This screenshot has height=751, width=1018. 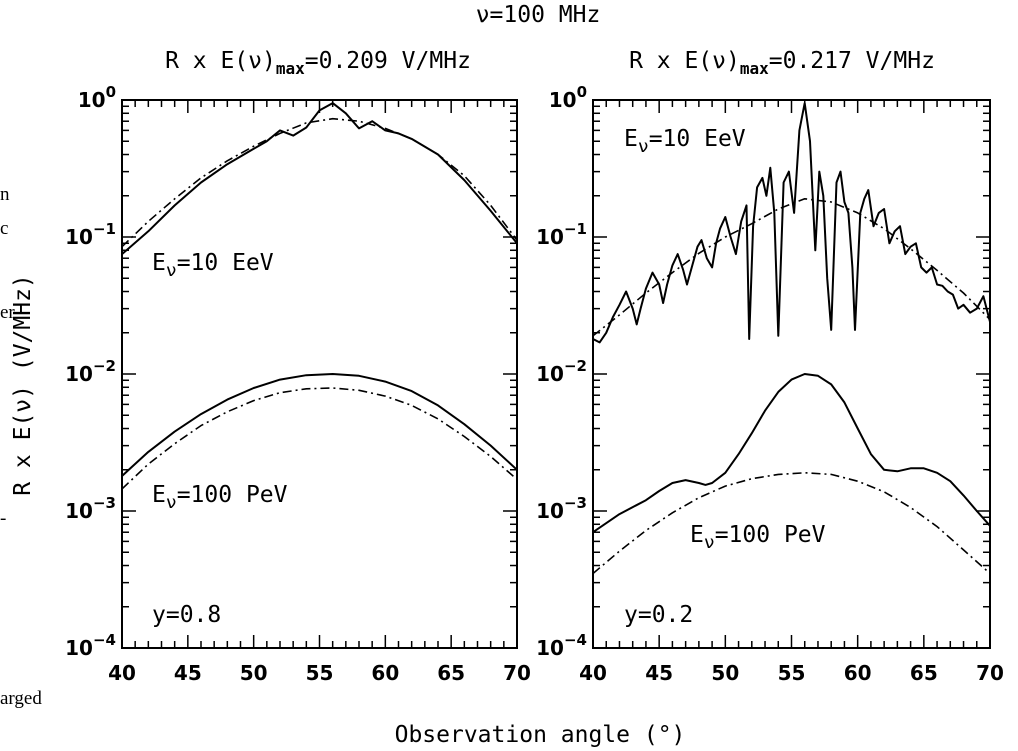 I want to click on right-panel-title: R x E(ν)max=0.217 V/MHz, so click(x=782, y=63).